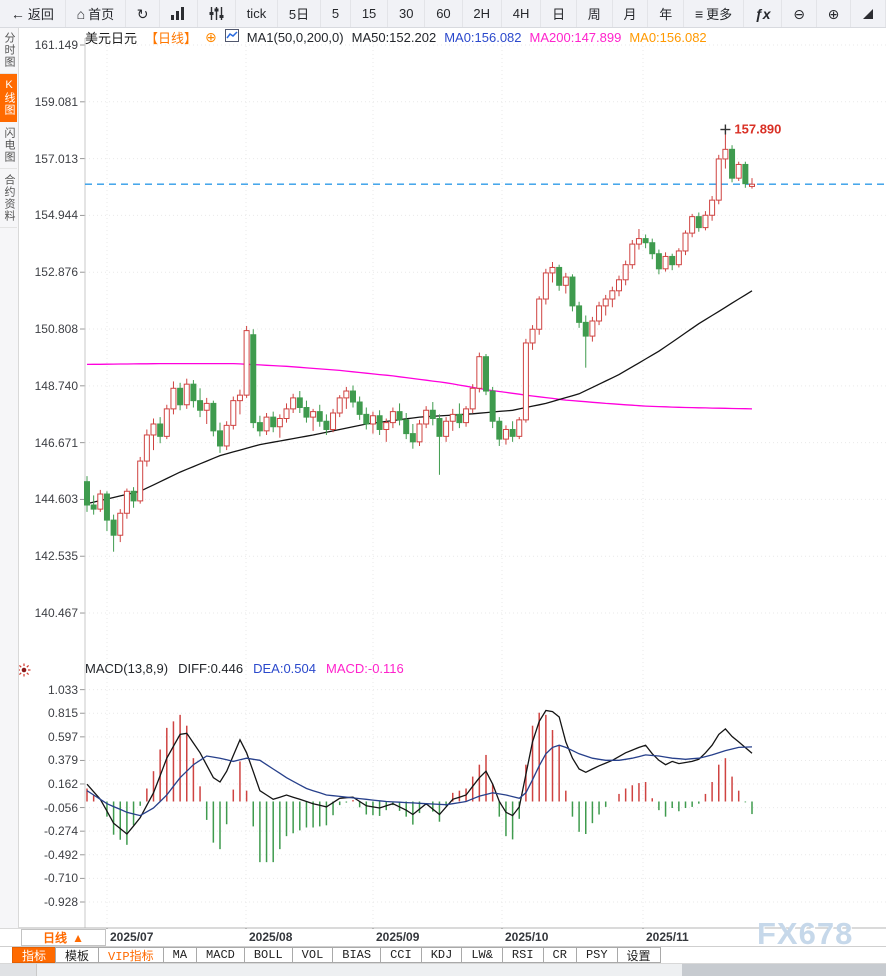 Image resolution: width=886 pixels, height=976 pixels. Describe the element at coordinates (220, 955) in the screenshot. I see `tab-MACD: MACD` at that location.